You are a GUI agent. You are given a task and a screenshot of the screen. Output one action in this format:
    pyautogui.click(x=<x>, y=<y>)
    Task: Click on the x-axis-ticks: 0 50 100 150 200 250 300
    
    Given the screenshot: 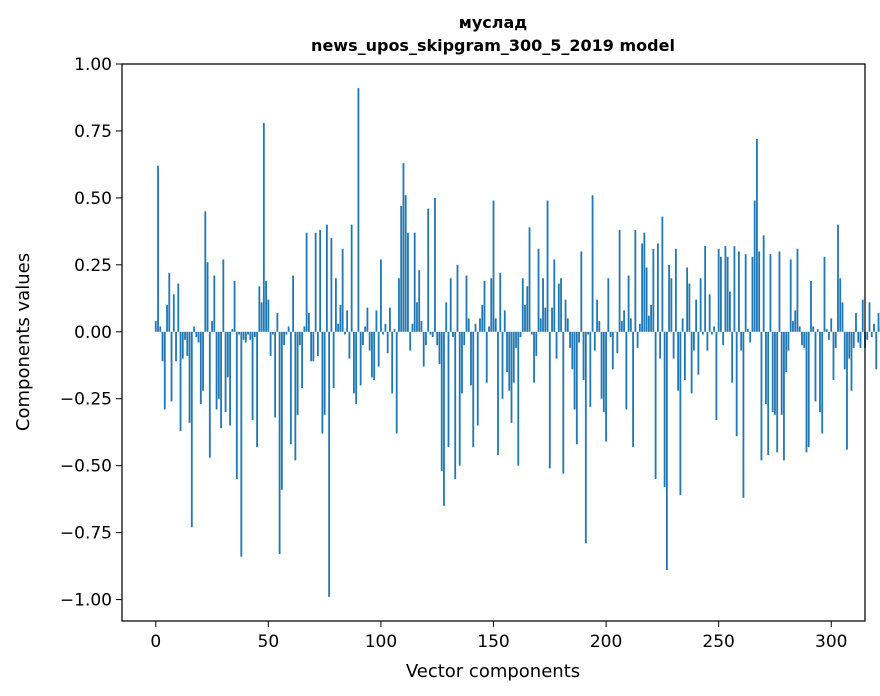 What is the action you would take?
    pyautogui.click(x=498, y=636)
    